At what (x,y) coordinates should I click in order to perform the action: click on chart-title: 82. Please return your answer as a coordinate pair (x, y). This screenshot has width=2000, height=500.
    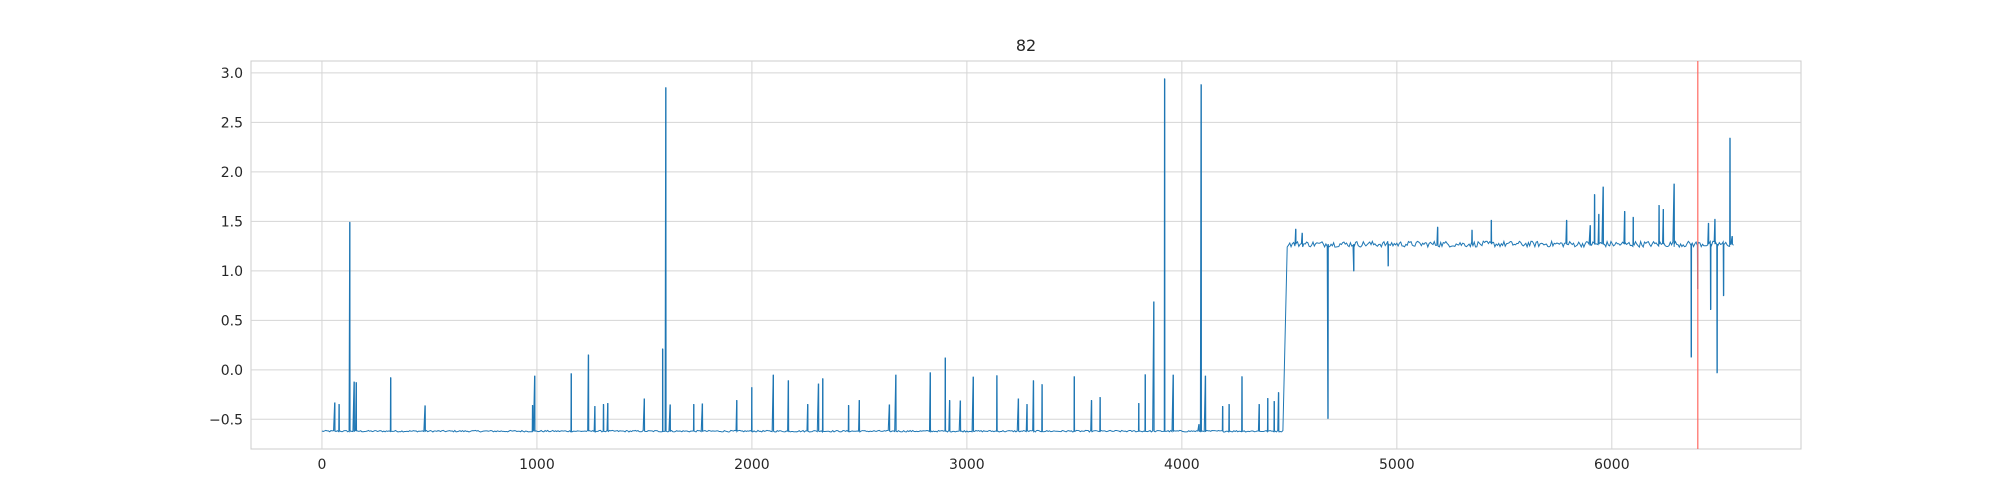
    Looking at the image, I should click on (1026, 45).